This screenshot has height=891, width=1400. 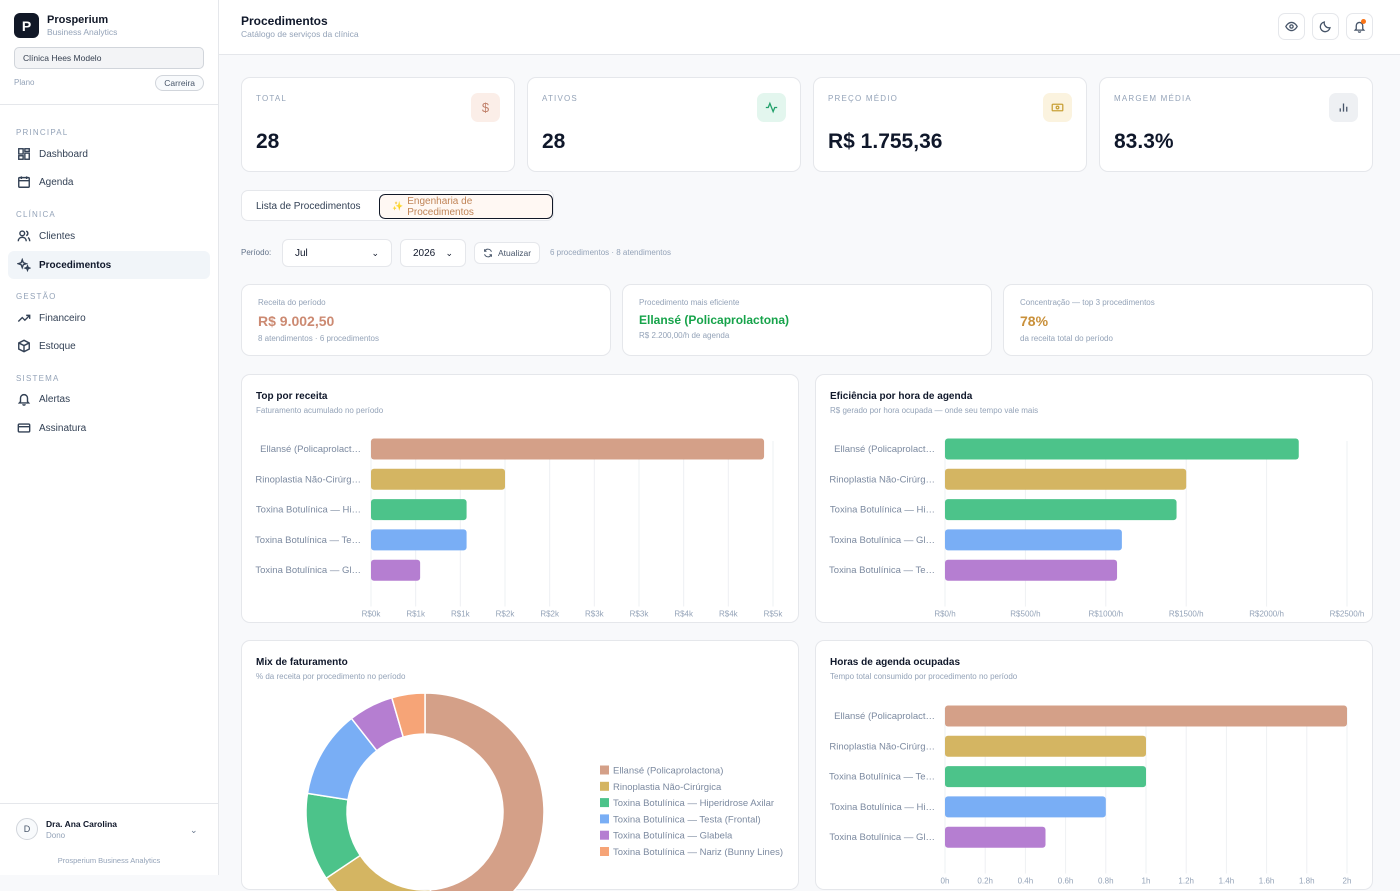 I want to click on notification-dot, so click(x=1363, y=21).